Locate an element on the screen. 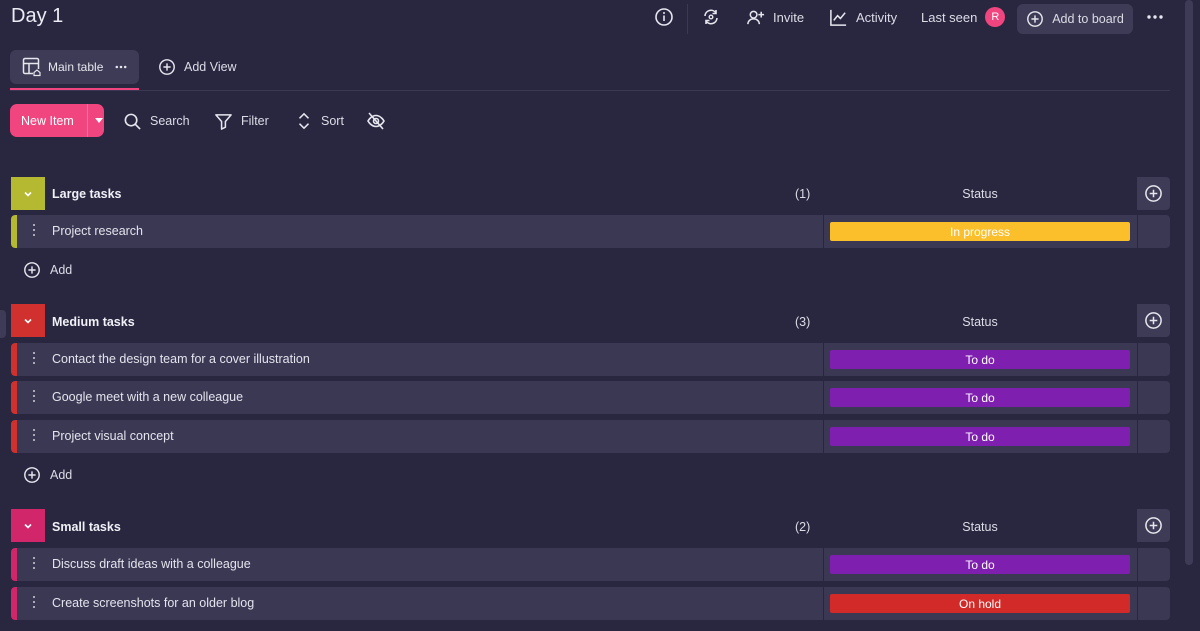 The height and width of the screenshot is (631, 1200). group-title: Medium tasks is located at coordinates (93, 322).